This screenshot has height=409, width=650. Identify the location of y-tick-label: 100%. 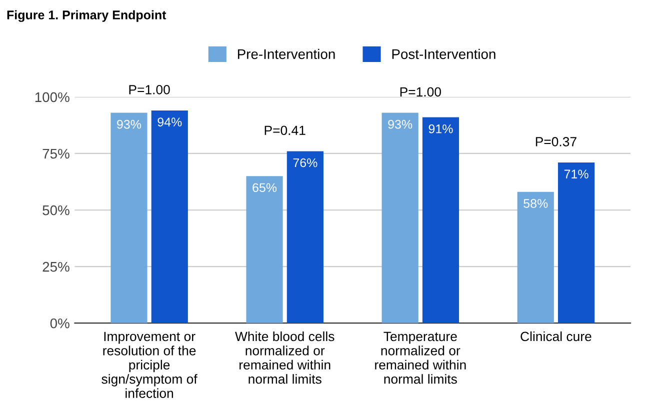
(52, 97).